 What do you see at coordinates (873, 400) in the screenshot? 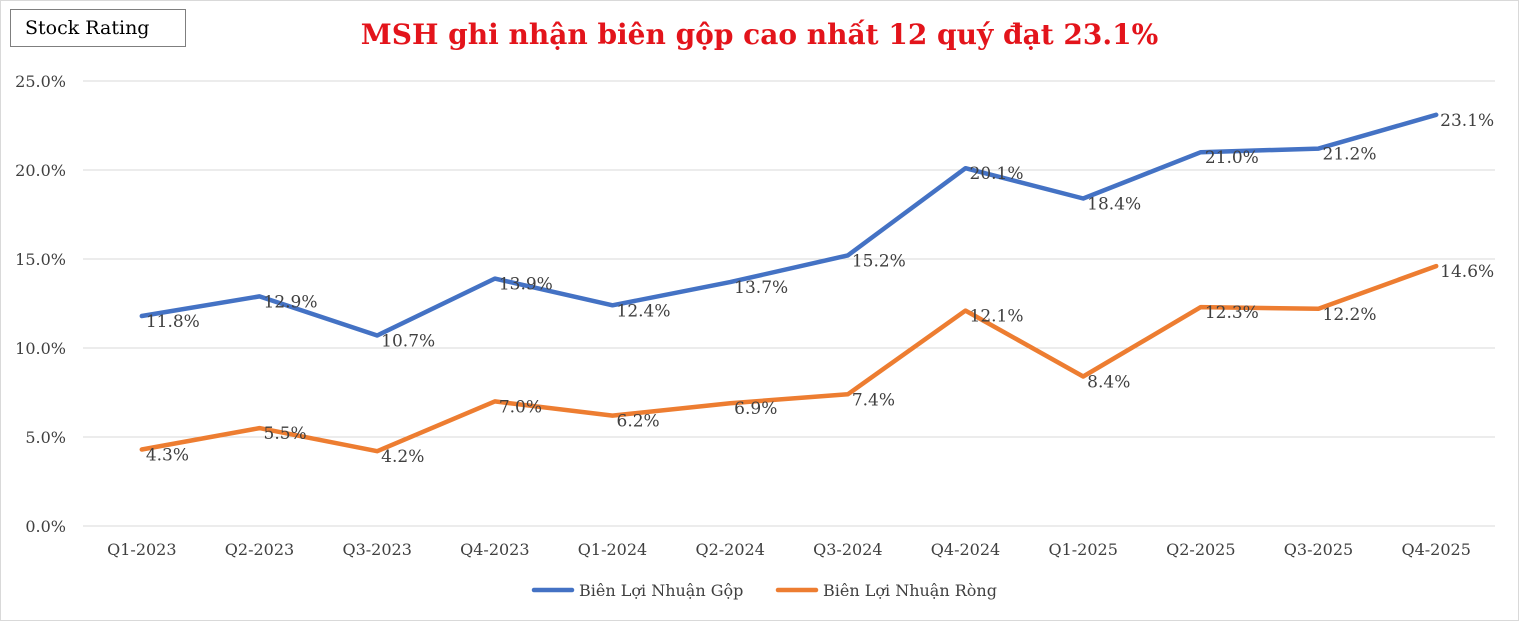
I see `data-label: 7.4%` at bounding box center [873, 400].